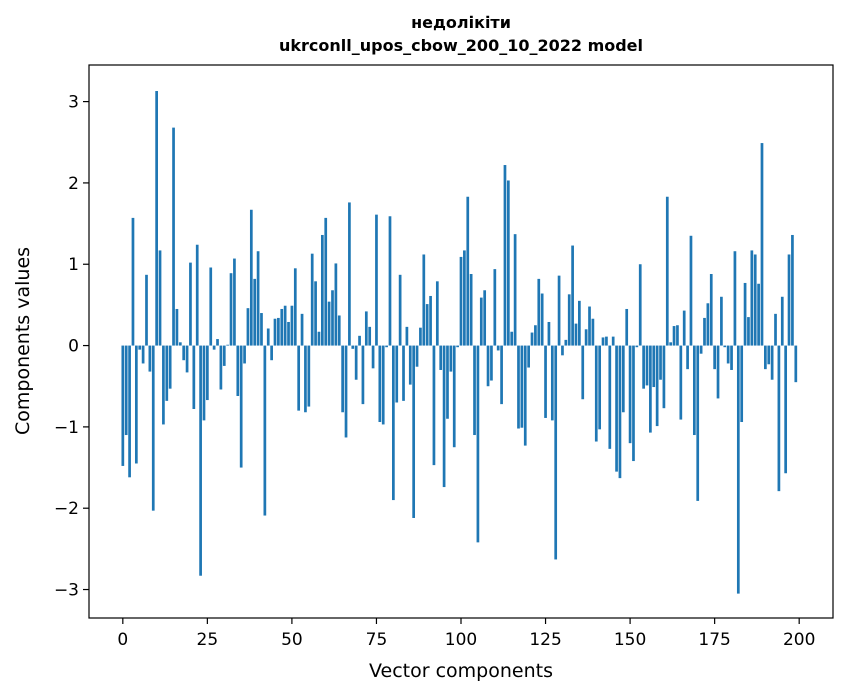 The height and width of the screenshot is (696, 847). I want to click on y-tick-label: 3, so click(73, 103).